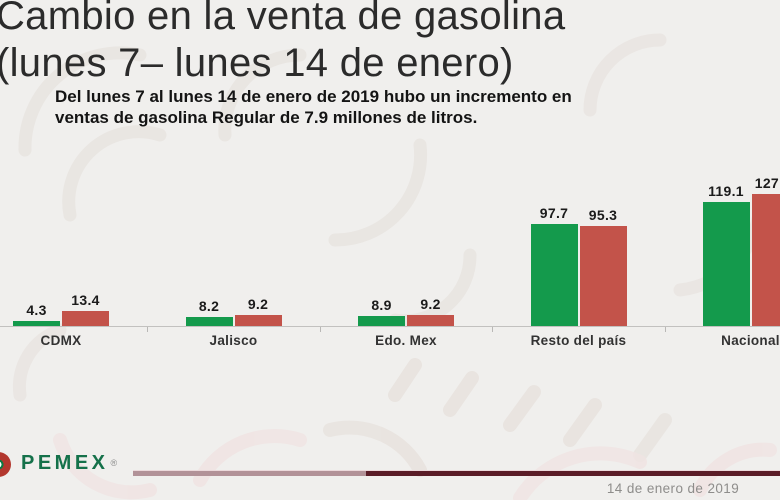 The image size is (780, 500). I want to click on bar-lunes-14-cdmx, so click(85, 318).